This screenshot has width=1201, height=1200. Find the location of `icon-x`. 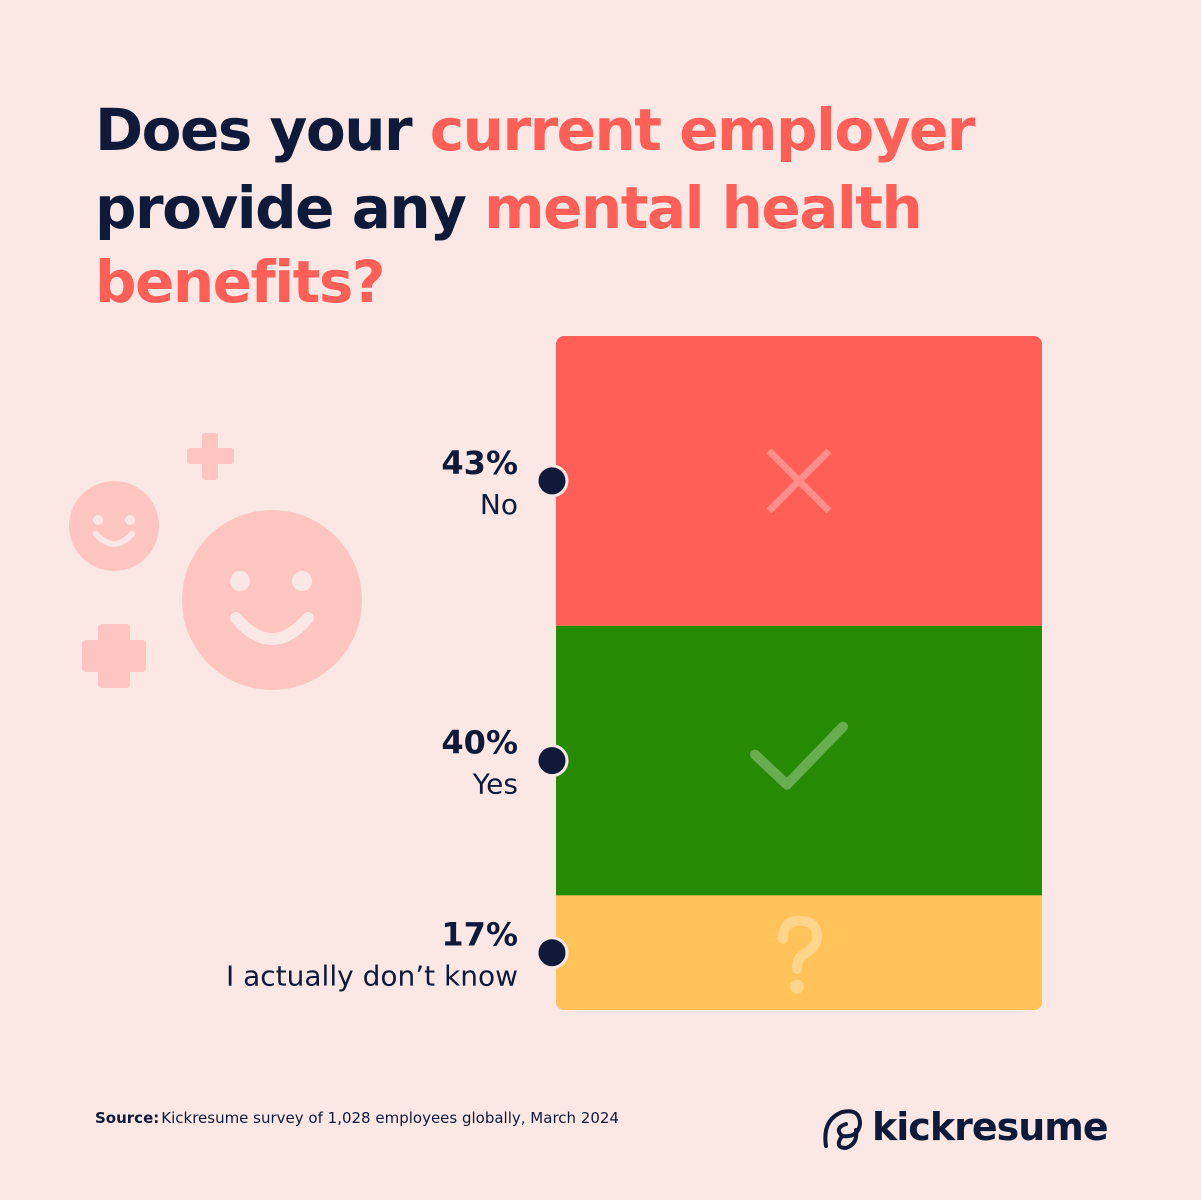

icon-x is located at coordinates (799, 481).